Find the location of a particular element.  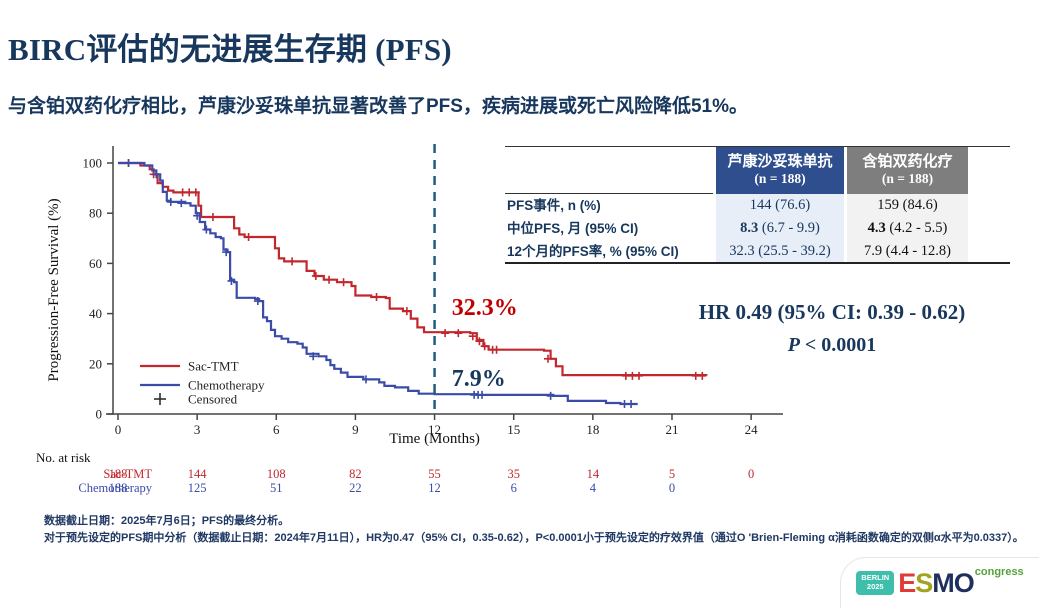

cell-value: 144 (76.6) is located at coordinates (780, 205).